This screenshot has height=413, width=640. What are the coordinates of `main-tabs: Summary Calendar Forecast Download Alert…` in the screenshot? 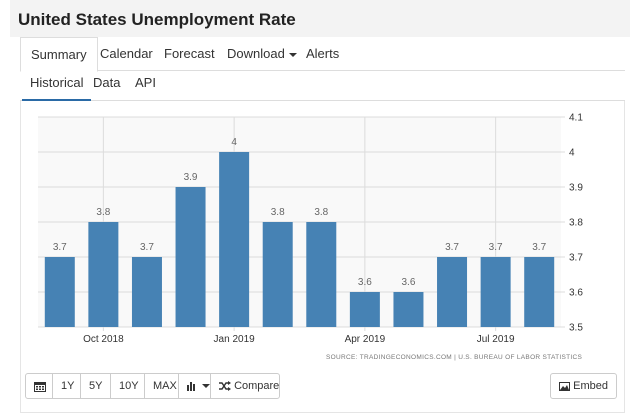 It's located at (322, 54).